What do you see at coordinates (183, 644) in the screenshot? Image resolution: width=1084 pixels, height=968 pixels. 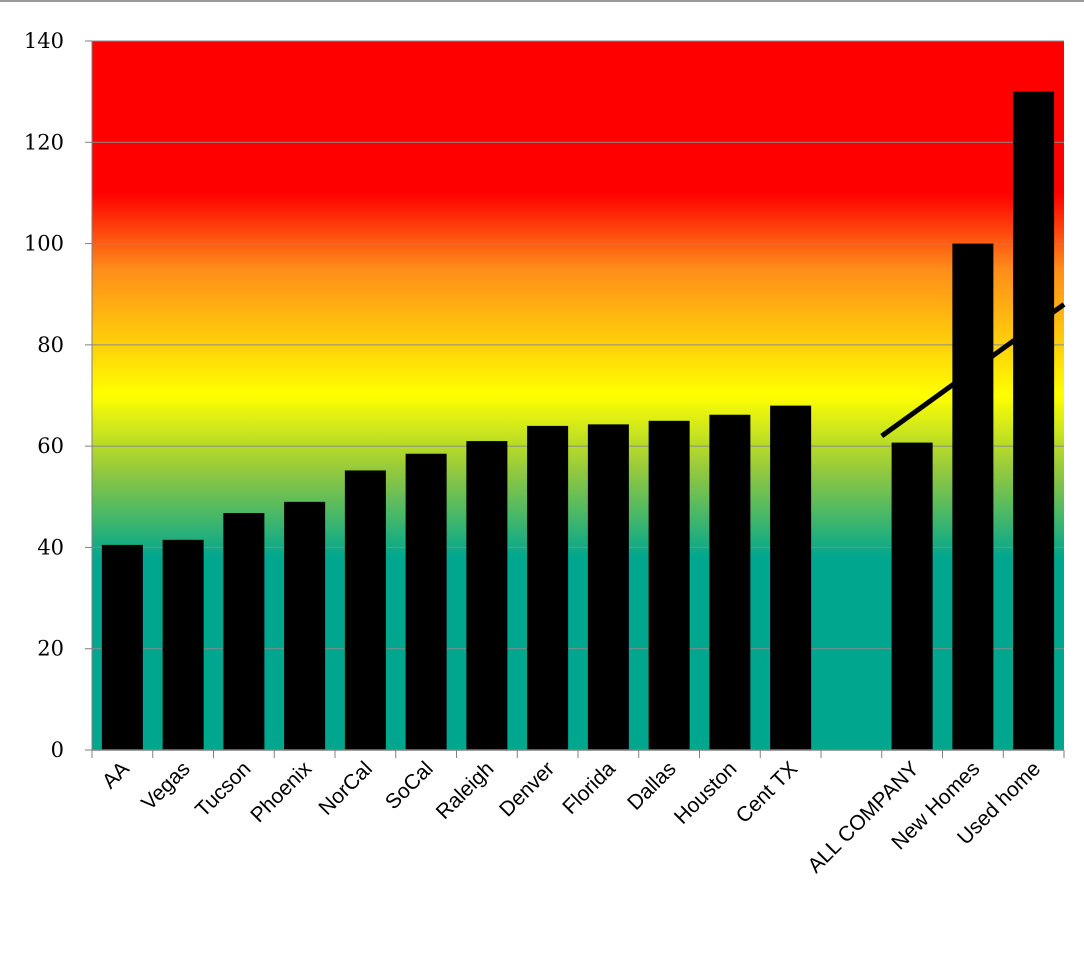 I see `bar-vegas` at bounding box center [183, 644].